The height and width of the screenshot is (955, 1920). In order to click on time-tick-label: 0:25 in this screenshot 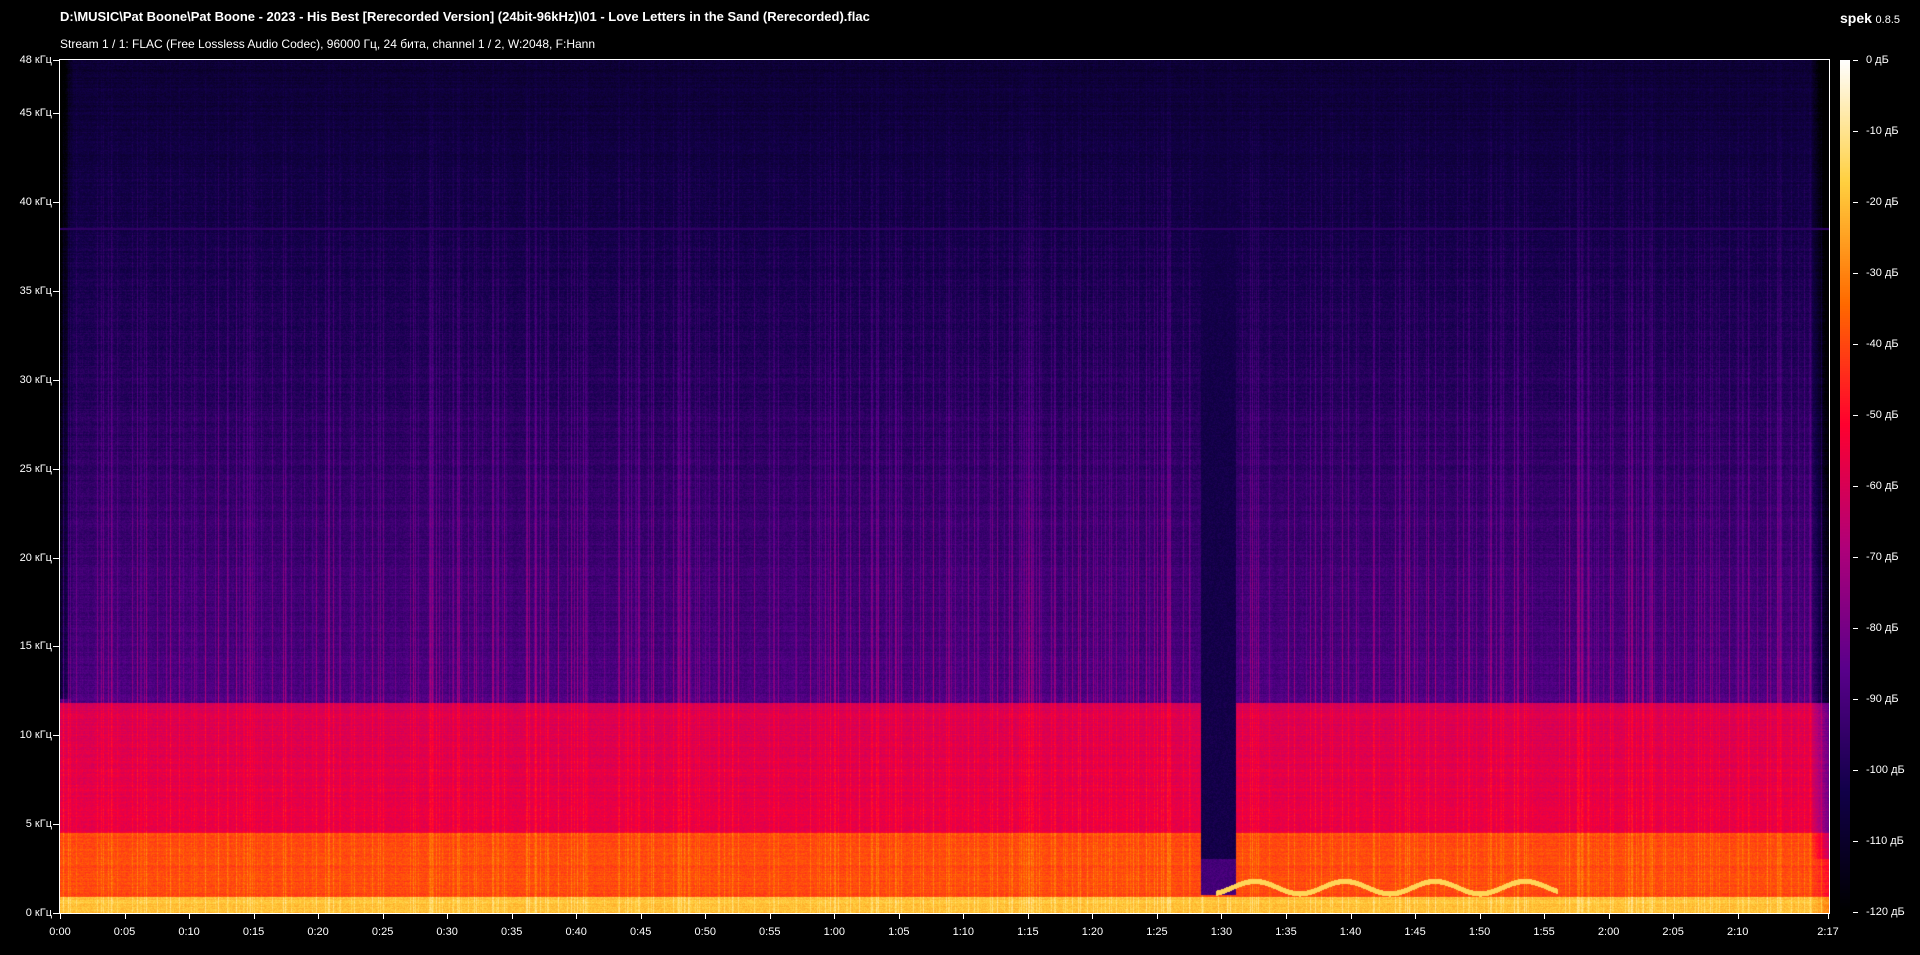, I will do `click(382, 932)`.